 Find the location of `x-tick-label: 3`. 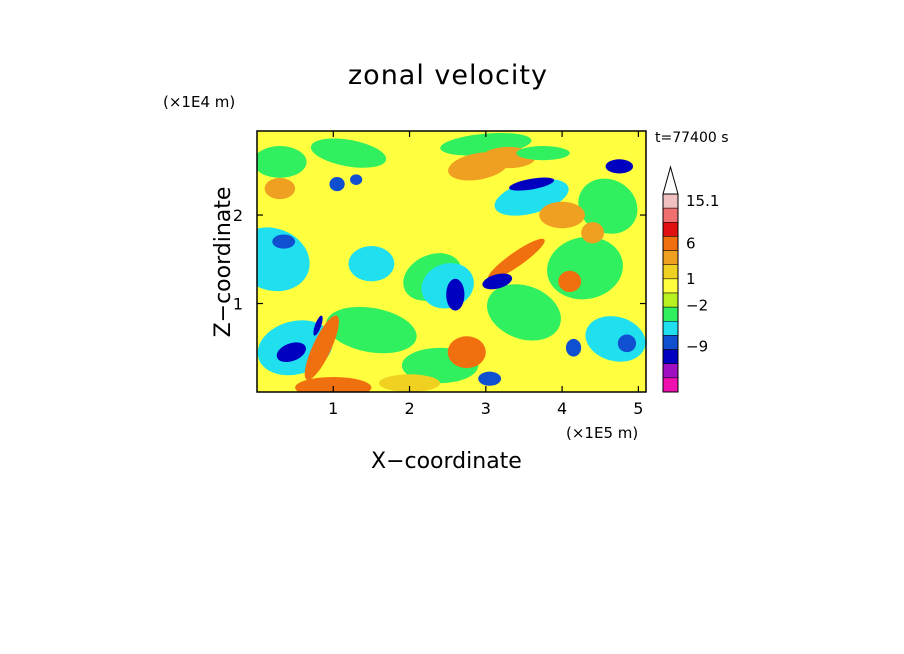

x-tick-label: 3 is located at coordinates (486, 408).